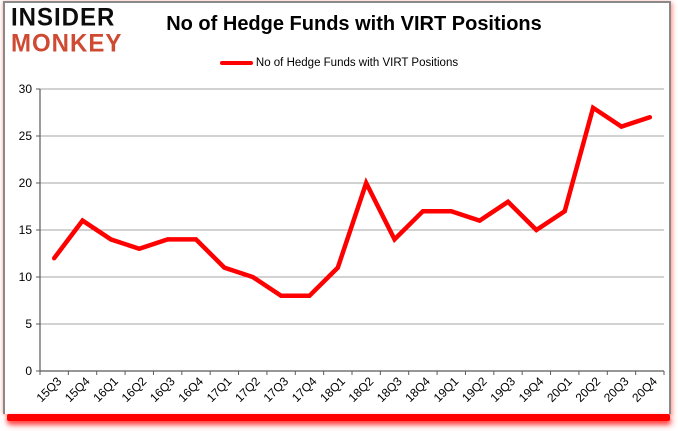 The width and height of the screenshot is (678, 431). What do you see at coordinates (361, 389) in the screenshot?
I see `x-tick-label: 18Q2` at bounding box center [361, 389].